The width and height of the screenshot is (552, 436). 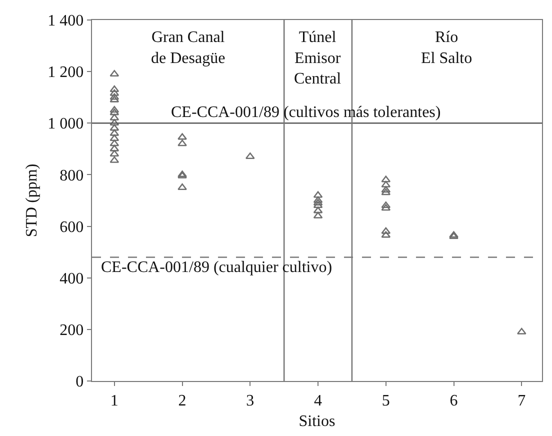 I want to click on y-tick-label: 1 000, so click(x=66, y=124).